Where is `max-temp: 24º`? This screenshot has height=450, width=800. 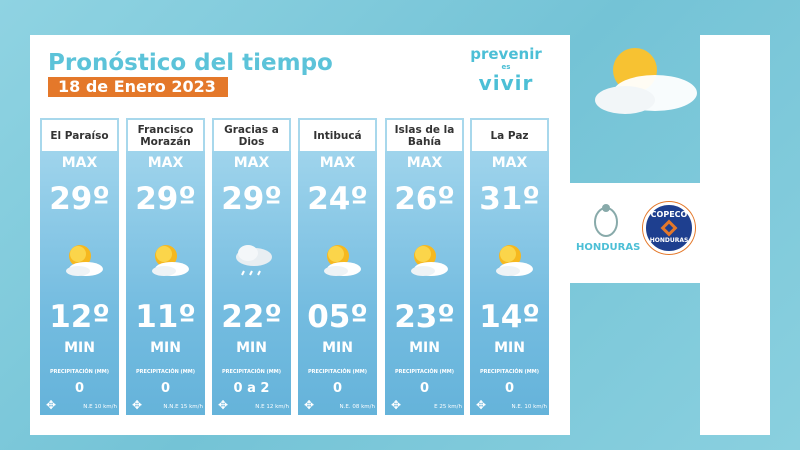
max-temp: 24º is located at coordinates (337, 199).